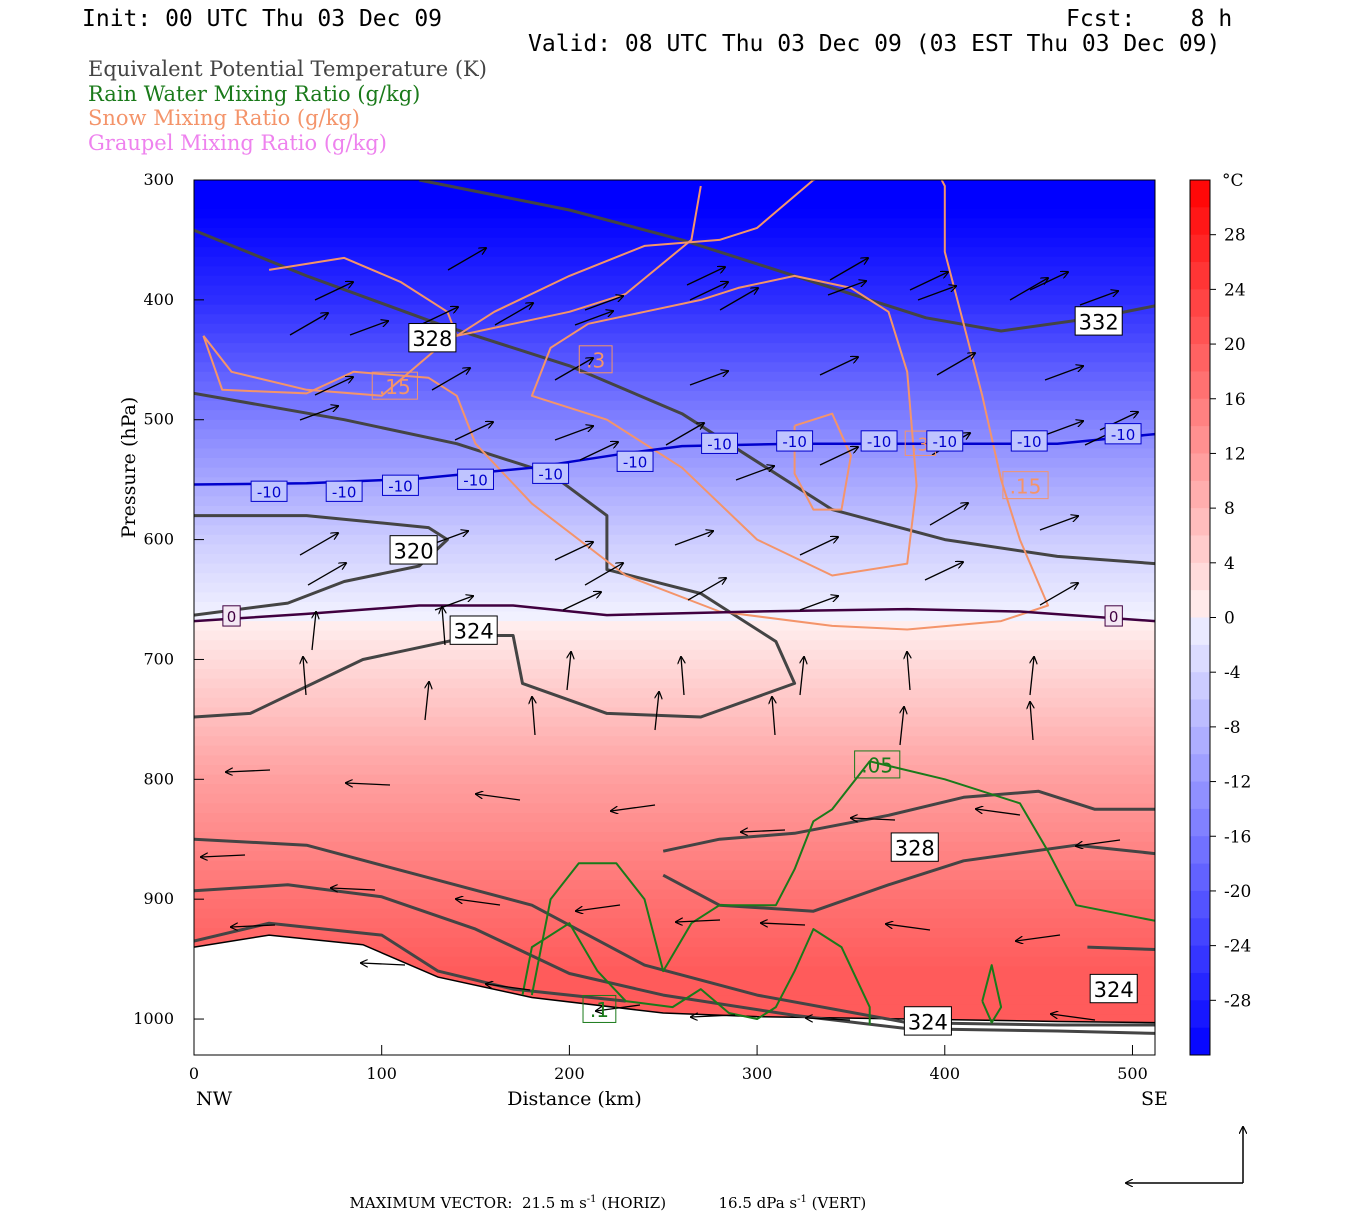  Describe the element at coordinates (237, 143) in the screenshot. I see `legend-graupel: Graupel Mixing Ratio (g/kg)` at that location.